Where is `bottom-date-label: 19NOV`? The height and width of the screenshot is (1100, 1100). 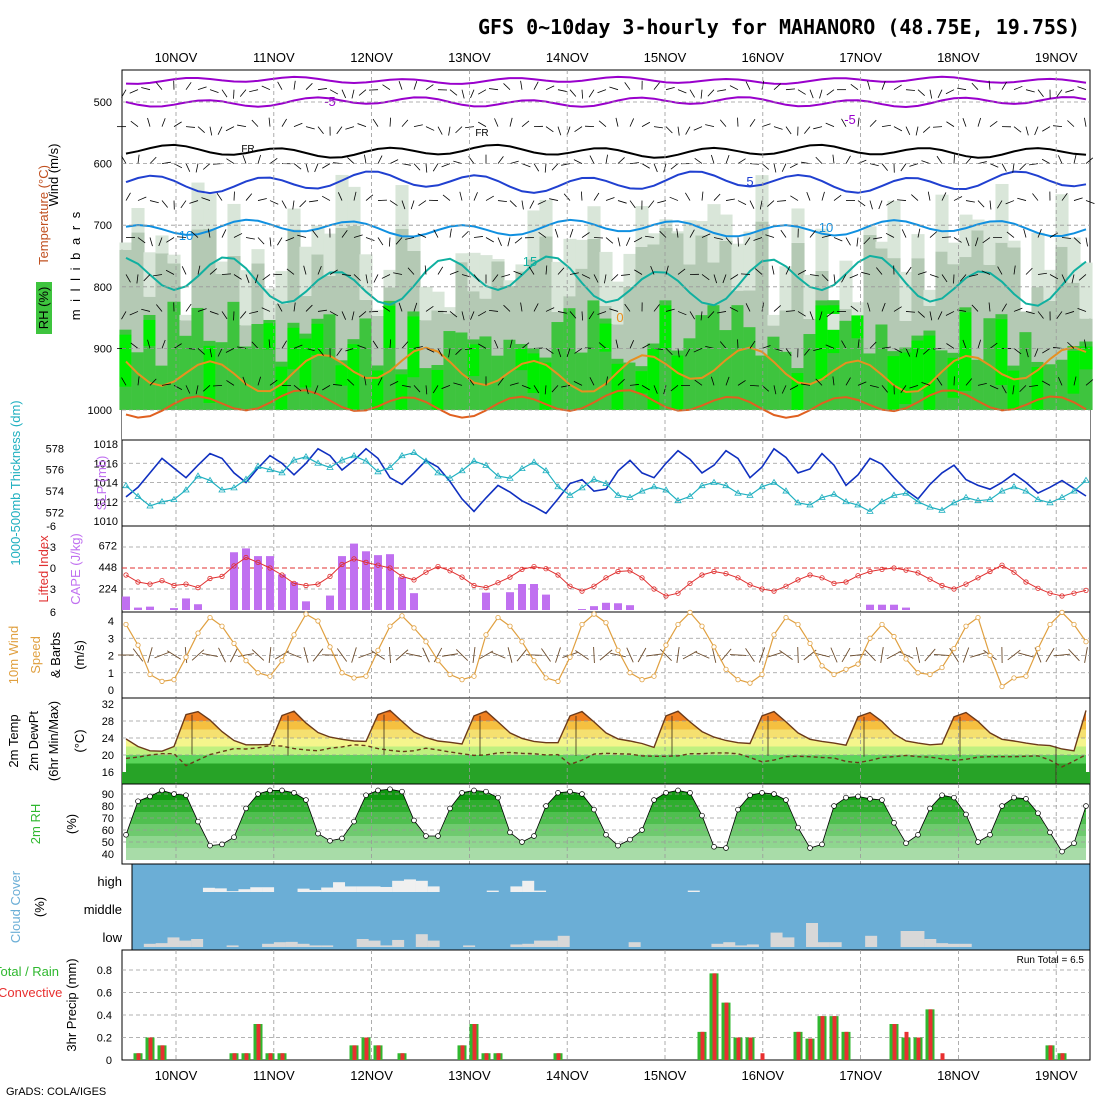 bottom-date-label: 19NOV is located at coordinates (1056, 1075).